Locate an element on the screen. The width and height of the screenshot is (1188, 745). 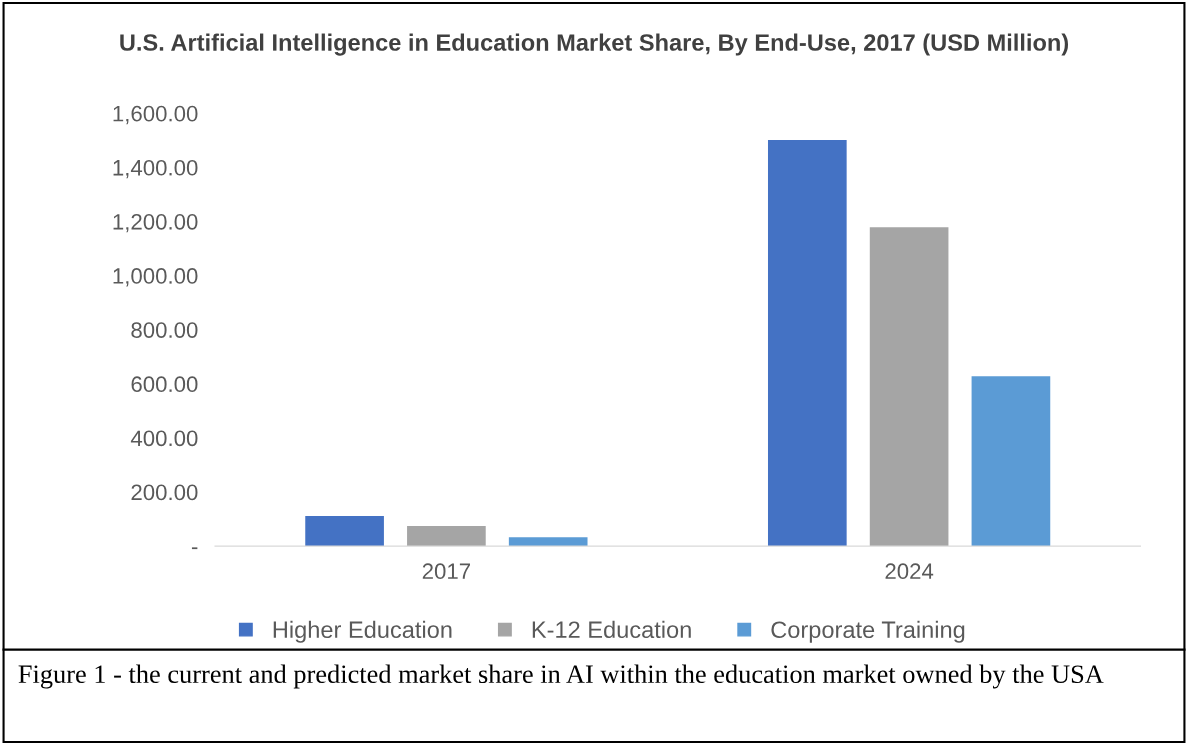
y-tick-label: - is located at coordinates (194, 548).